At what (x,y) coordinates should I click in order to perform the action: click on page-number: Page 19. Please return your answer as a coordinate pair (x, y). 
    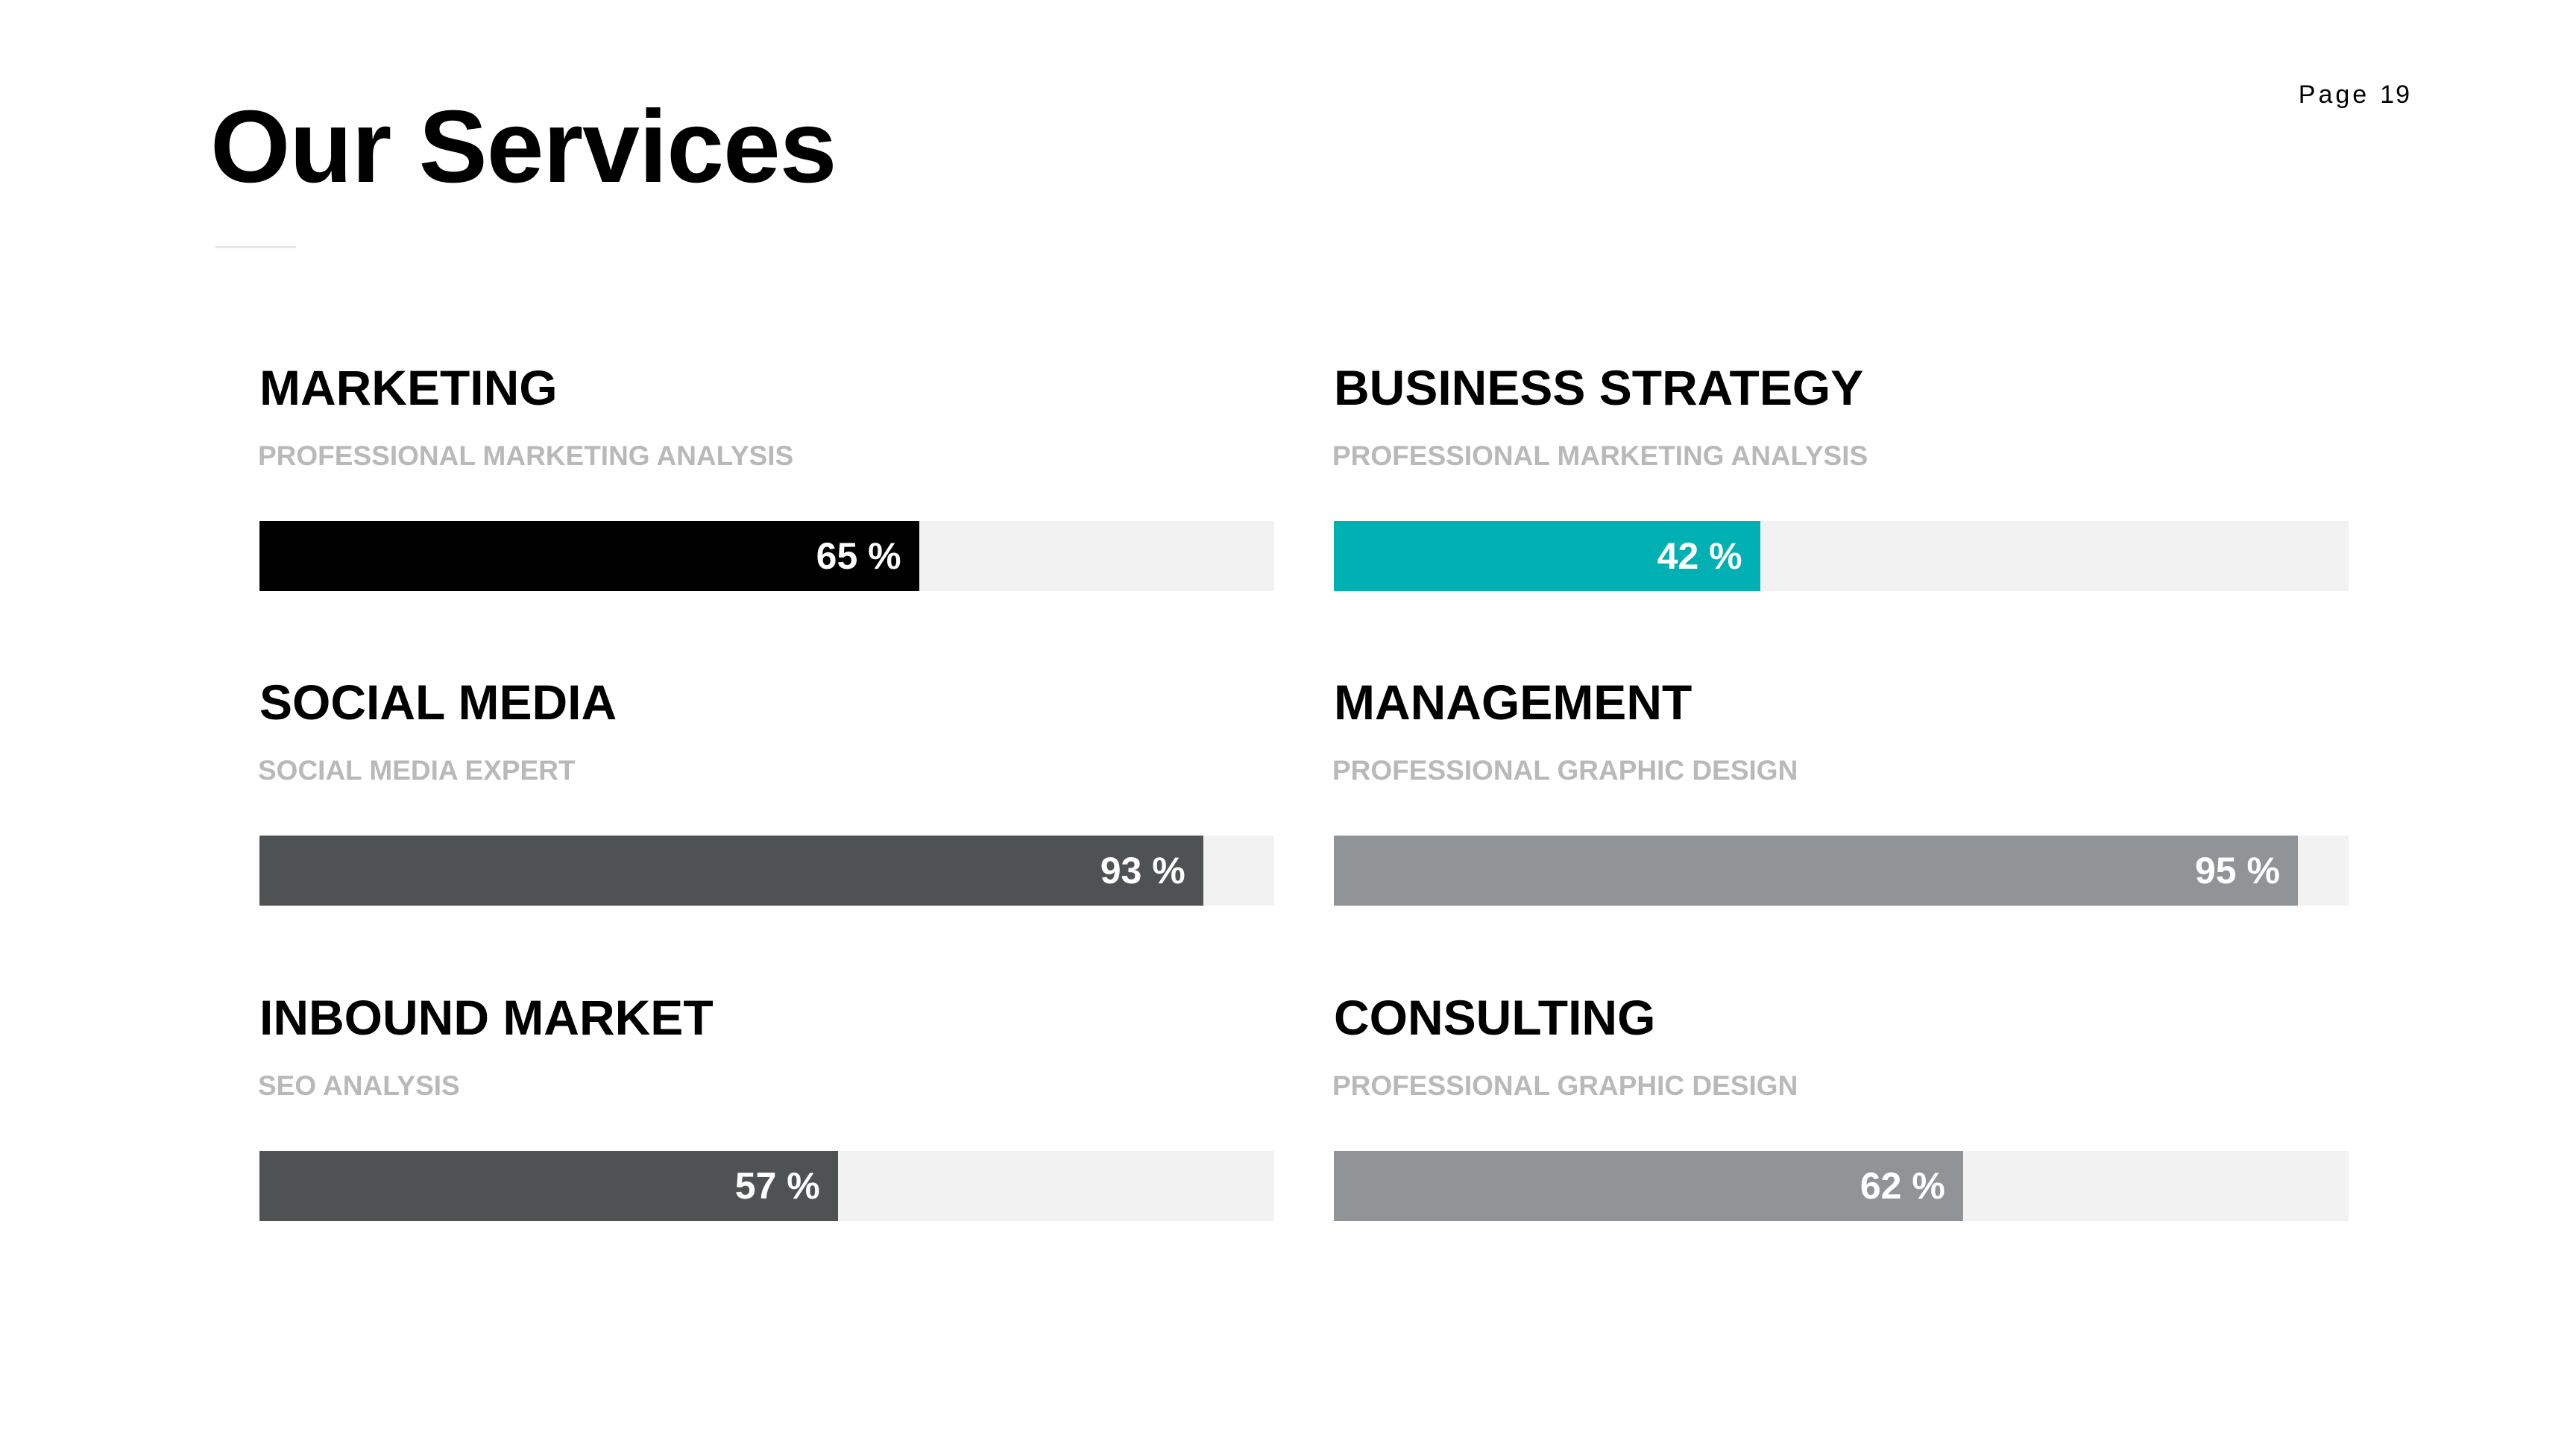
    Looking at the image, I should click on (2355, 95).